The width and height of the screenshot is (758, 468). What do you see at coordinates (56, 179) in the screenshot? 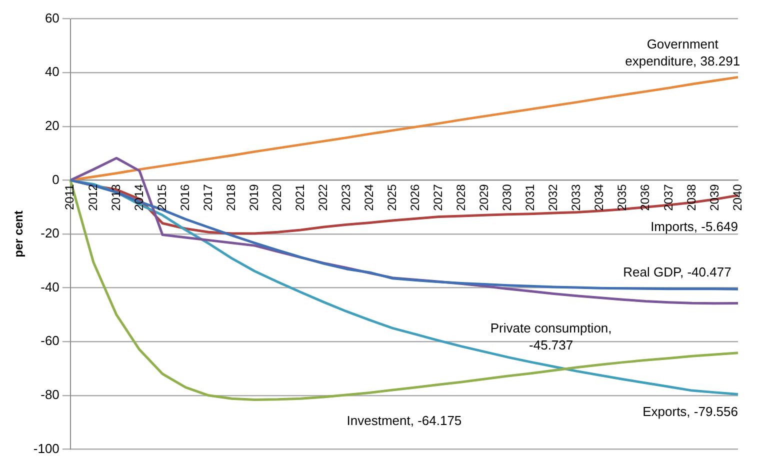
I see `y-tick-label: 0` at bounding box center [56, 179].